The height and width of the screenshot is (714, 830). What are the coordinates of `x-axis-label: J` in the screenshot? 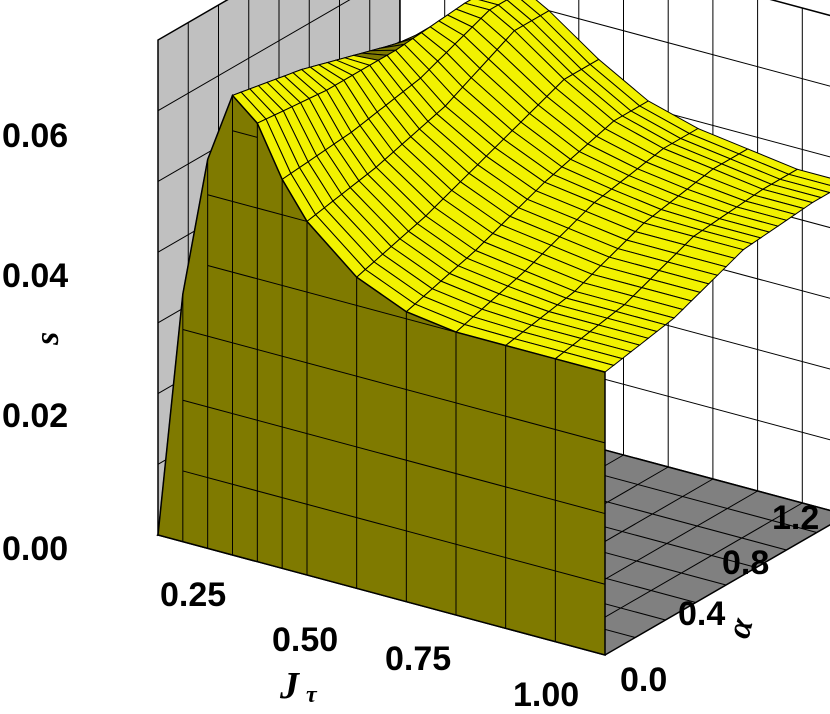 It's located at (289, 686).